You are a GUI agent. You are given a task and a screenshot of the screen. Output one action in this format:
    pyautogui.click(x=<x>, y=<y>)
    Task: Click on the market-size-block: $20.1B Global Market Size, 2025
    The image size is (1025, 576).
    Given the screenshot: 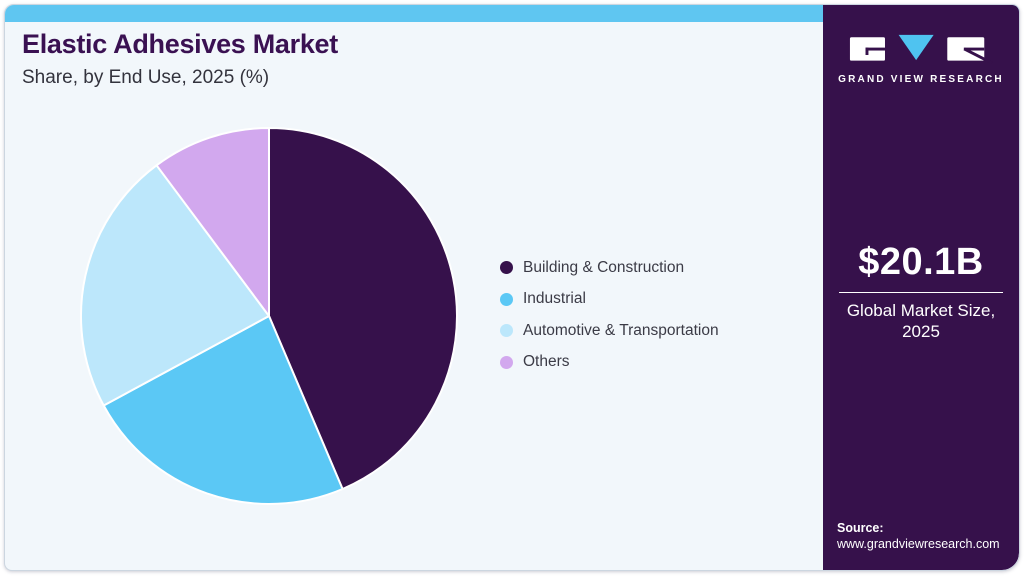 What is the action you would take?
    pyautogui.click(x=921, y=292)
    